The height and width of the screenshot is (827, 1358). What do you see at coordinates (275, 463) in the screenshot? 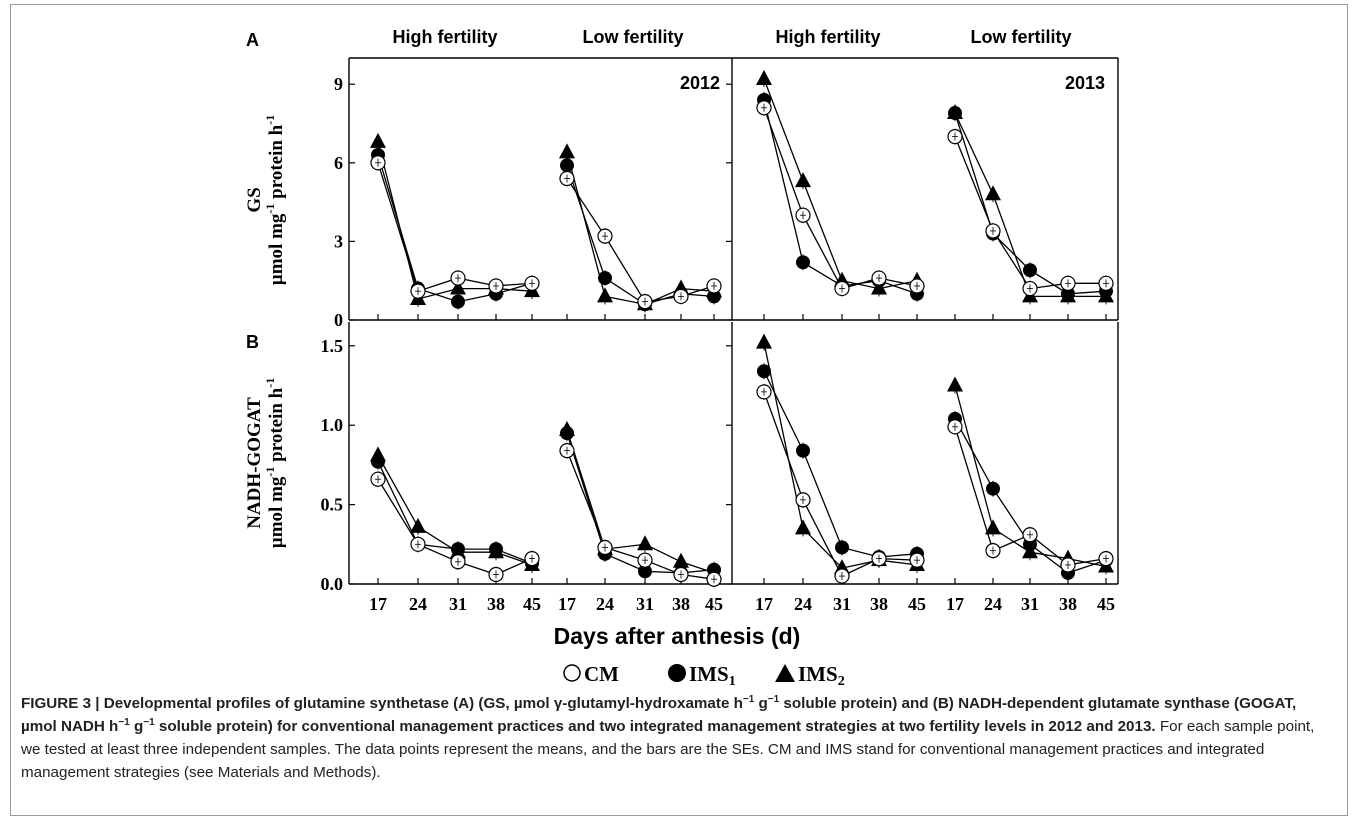
I see `y-title-b-line2: µmol mg-1 protein h-1` at bounding box center [275, 463].